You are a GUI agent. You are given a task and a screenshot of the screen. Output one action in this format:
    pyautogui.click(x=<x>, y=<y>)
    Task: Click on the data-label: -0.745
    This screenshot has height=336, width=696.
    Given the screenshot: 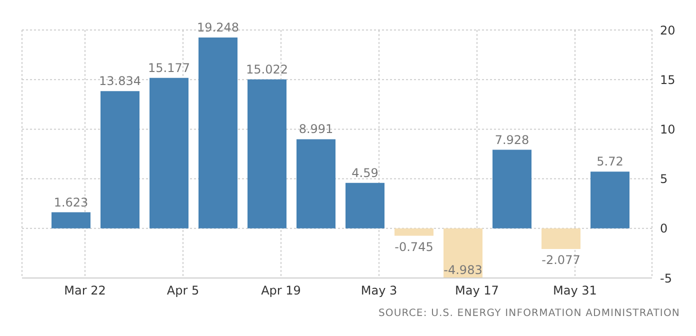 What is the action you would take?
    pyautogui.click(x=414, y=247)
    